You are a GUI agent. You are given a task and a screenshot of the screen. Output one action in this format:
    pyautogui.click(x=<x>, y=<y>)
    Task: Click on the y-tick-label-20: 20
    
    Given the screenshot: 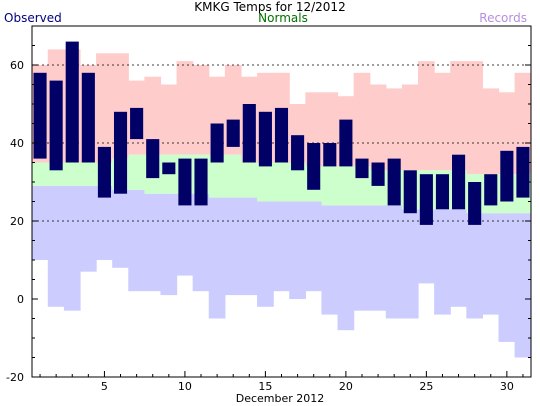 What is the action you would take?
    pyautogui.click(x=17, y=221)
    